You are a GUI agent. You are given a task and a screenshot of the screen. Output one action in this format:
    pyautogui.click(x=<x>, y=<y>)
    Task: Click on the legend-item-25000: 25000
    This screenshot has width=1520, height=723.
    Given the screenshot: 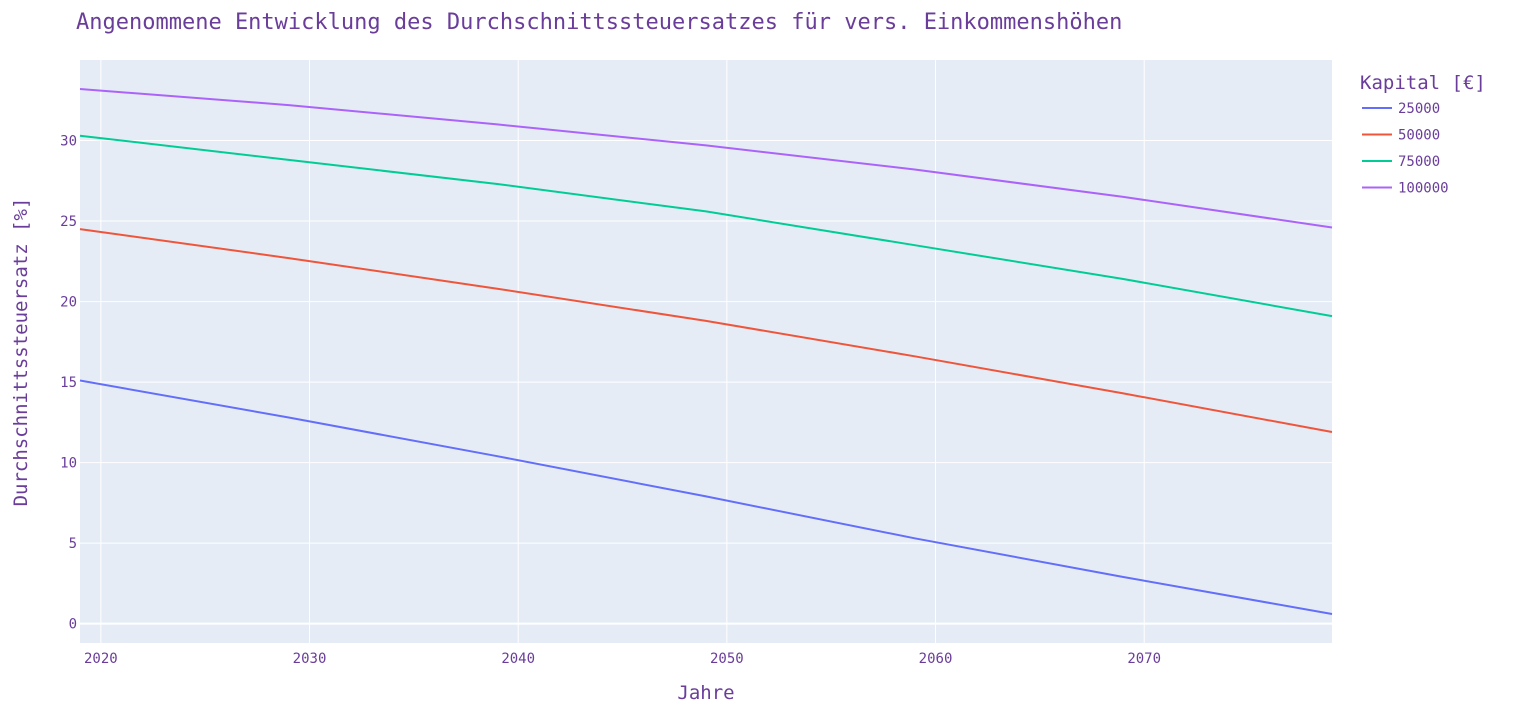 What is the action you would take?
    pyautogui.click(x=1401, y=109)
    